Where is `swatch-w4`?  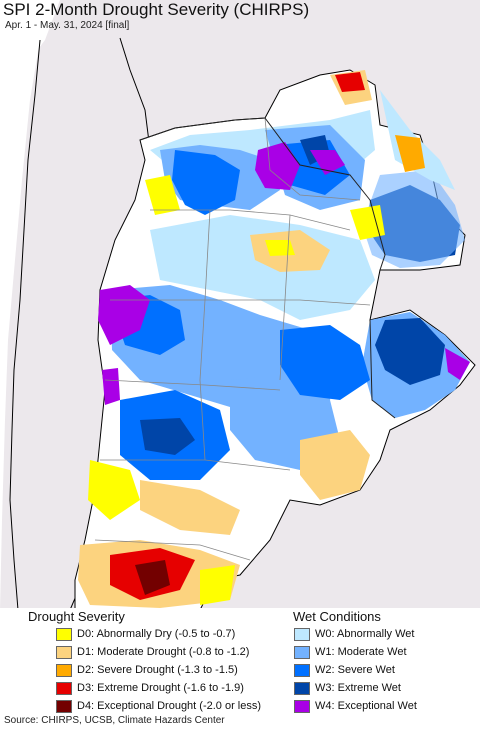
swatch-w4 is located at coordinates (302, 706).